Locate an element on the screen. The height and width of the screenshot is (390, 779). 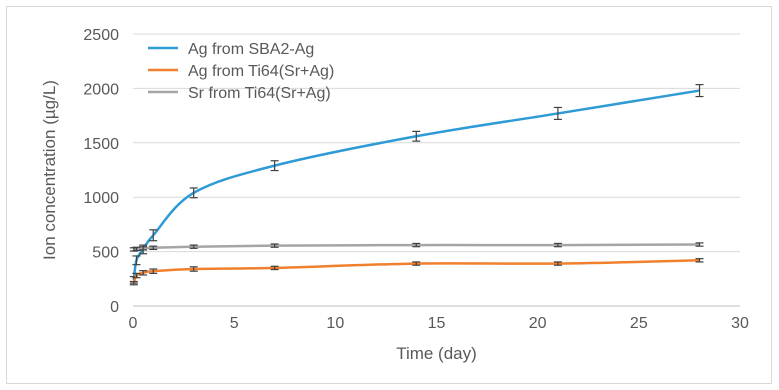
y-tick-label: 0 is located at coordinates (114, 307).